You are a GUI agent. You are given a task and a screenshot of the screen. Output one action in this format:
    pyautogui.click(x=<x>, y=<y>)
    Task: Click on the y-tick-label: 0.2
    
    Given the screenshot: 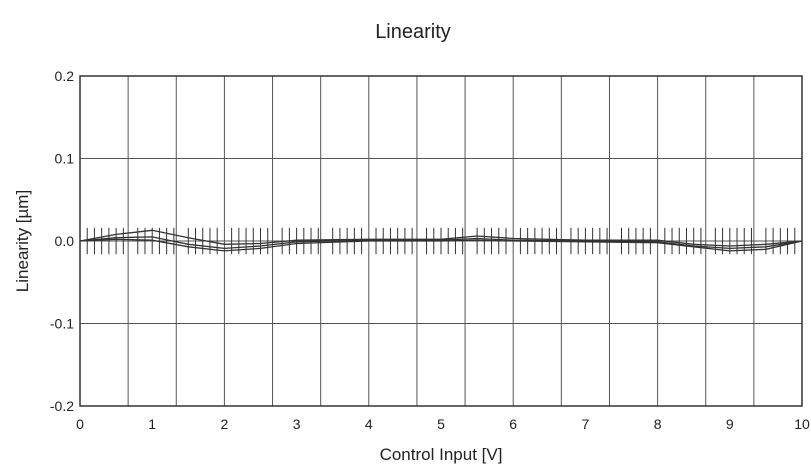 What is the action you would take?
    pyautogui.click(x=65, y=76)
    